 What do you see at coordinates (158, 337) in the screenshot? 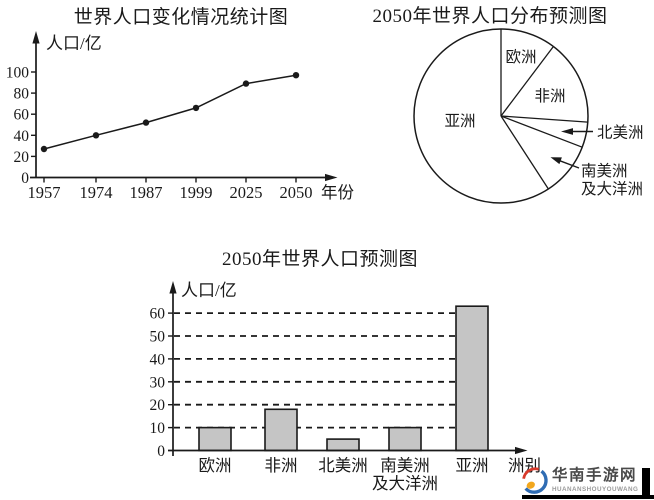
I see `y-tick-label: 50` at bounding box center [158, 337].